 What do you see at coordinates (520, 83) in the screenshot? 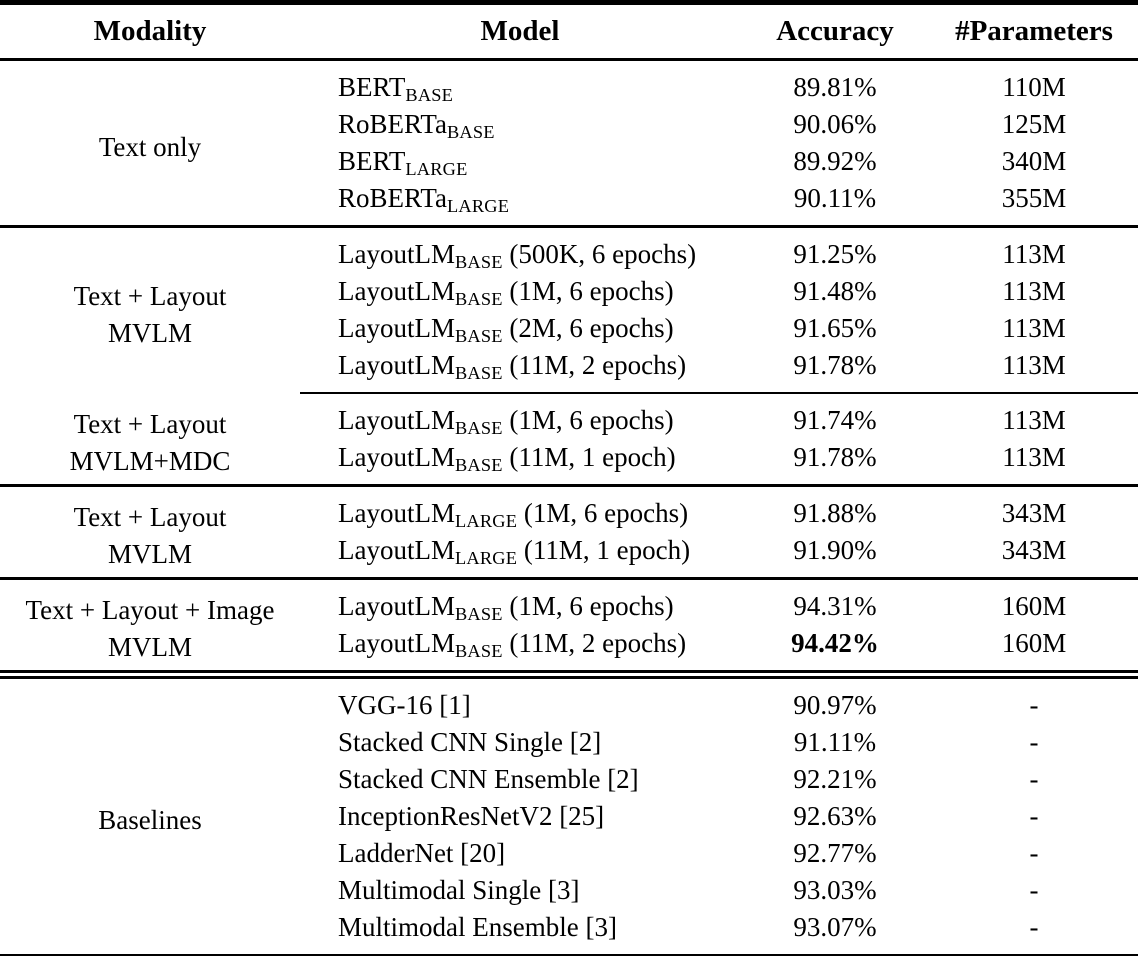
I see `model-cell: BERTBASE` at bounding box center [520, 83].